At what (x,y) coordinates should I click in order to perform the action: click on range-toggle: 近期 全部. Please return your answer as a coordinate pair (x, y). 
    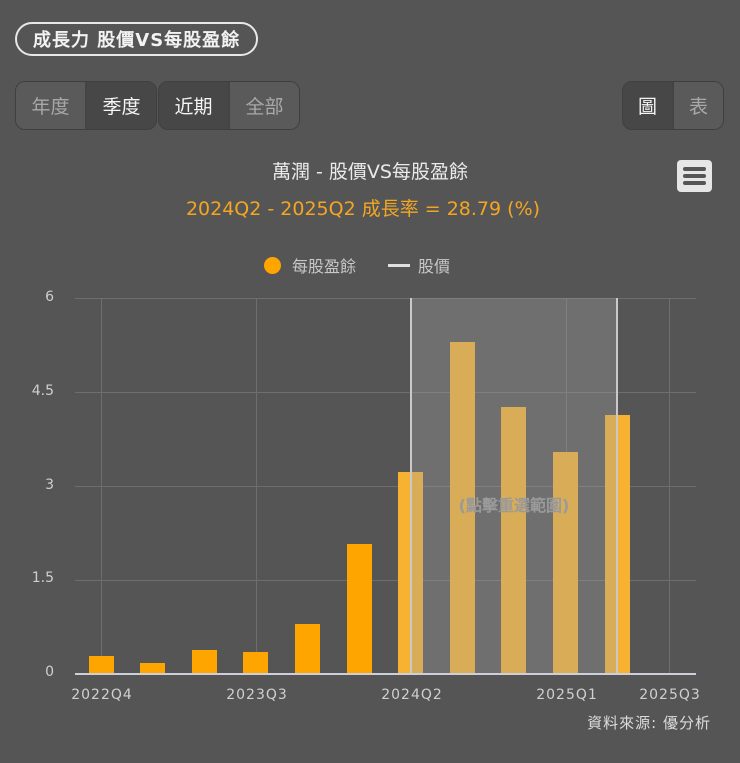
    Looking at the image, I should click on (229, 105).